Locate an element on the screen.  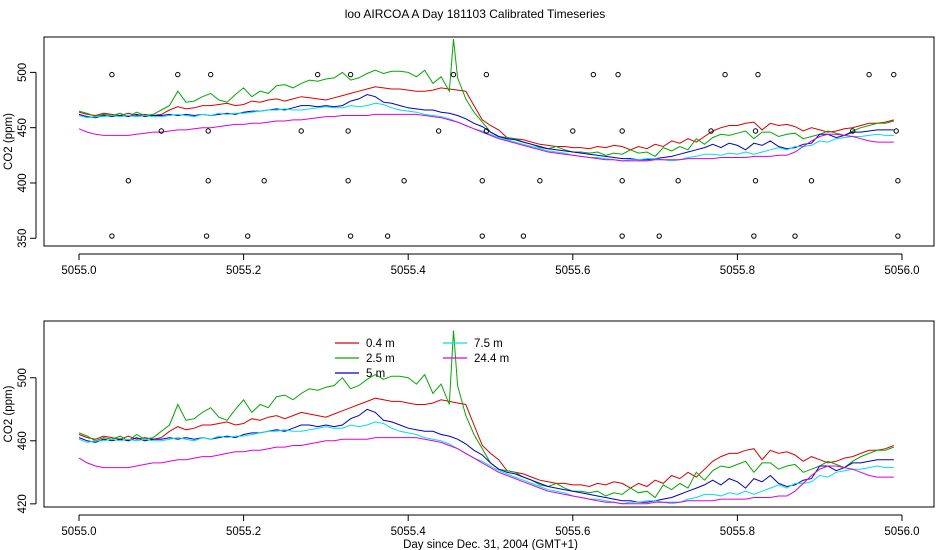
y-tick-label: 400 is located at coordinates (23, 182).